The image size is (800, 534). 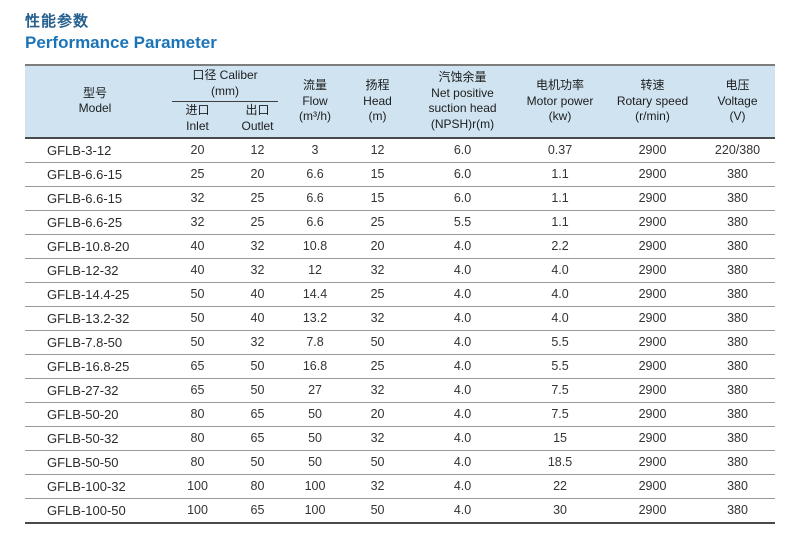 What do you see at coordinates (95, 294) in the screenshot?
I see `cell-model: GFLB-14.4-25` at bounding box center [95, 294].